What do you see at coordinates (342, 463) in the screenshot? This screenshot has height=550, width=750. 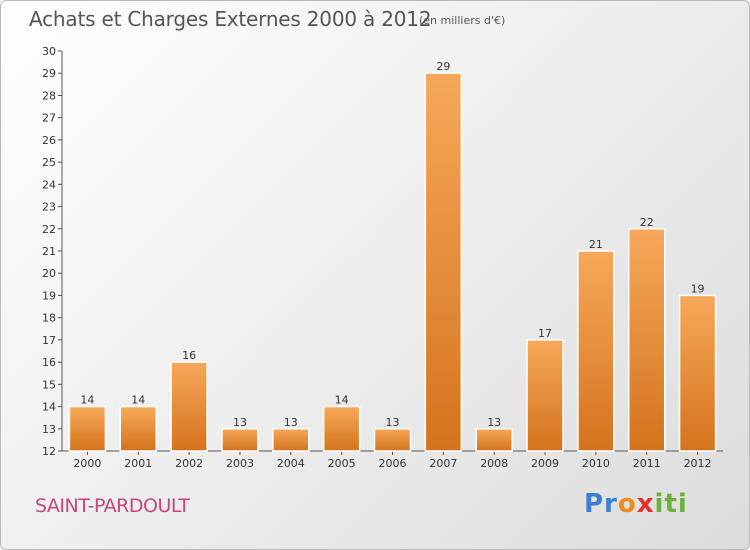 I see `x-tick-label: 2005` at bounding box center [342, 463].